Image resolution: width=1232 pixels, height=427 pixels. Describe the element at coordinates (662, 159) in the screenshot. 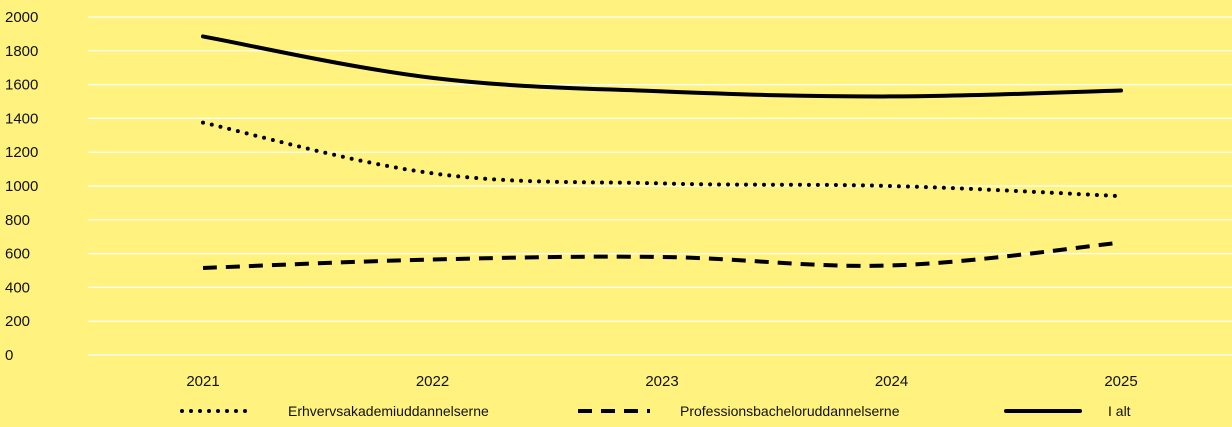

I see `series-line-erhvervsakademiuddannelserne` at that location.